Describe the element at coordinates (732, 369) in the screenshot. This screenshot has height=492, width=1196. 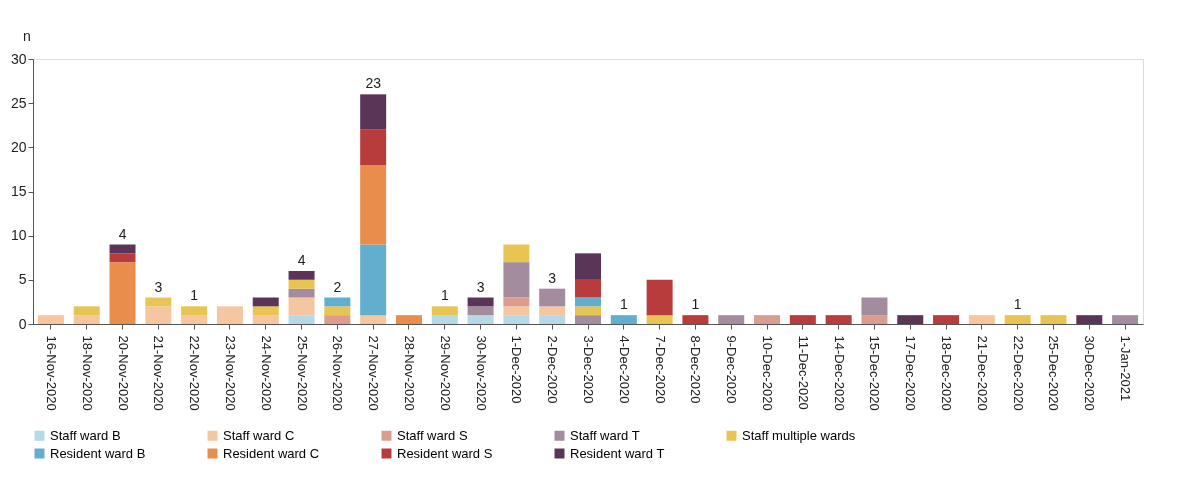
I see `x-tick-label: 9-Dec-2020` at that location.